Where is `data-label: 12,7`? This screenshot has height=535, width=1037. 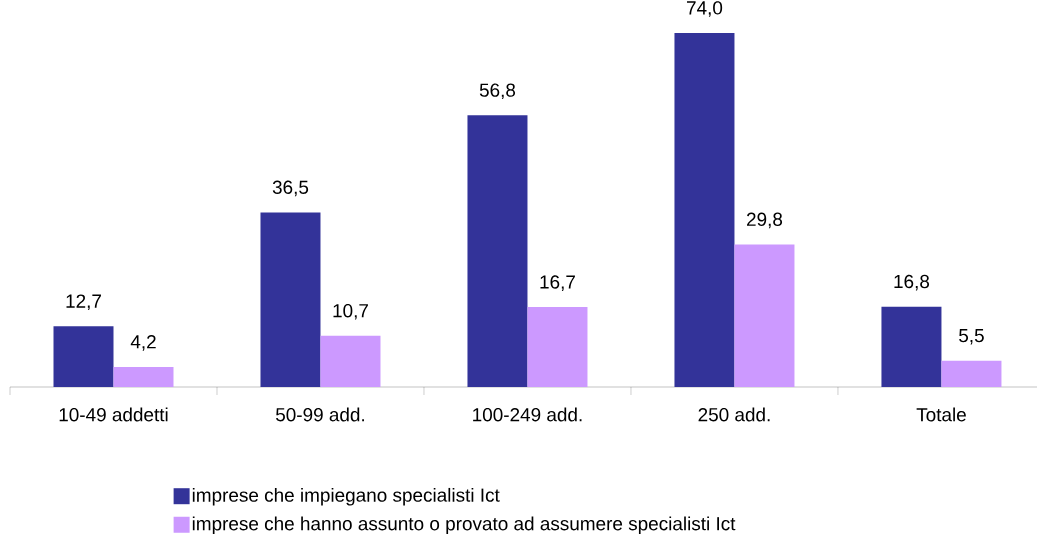 data-label: 12,7 is located at coordinates (83, 302).